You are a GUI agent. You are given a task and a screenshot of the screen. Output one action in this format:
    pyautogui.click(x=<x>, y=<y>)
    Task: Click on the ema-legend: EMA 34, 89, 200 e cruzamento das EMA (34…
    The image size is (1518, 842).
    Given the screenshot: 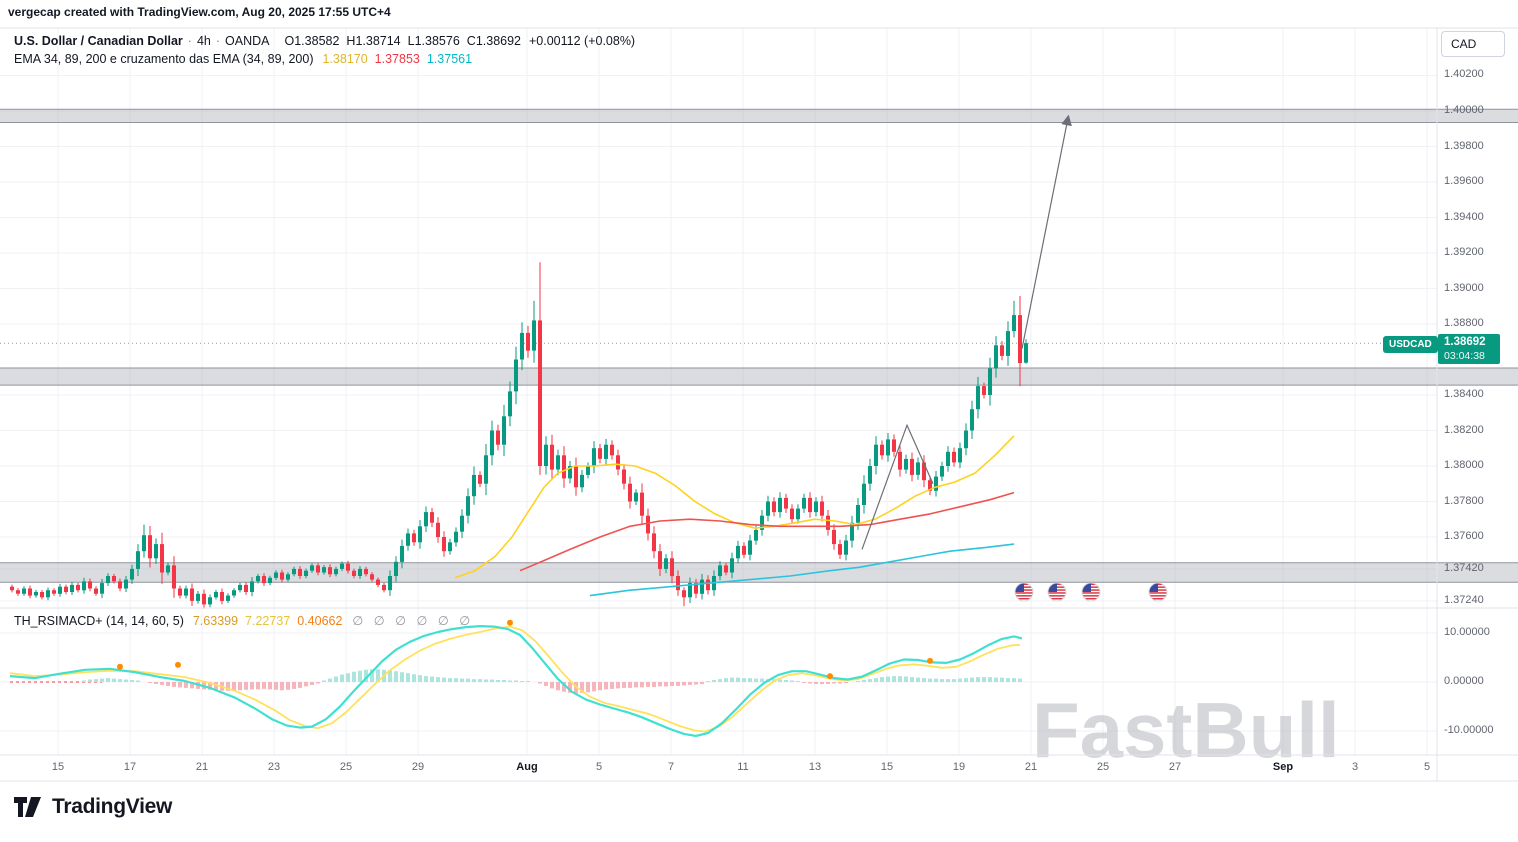 What is the action you would take?
    pyautogui.click(x=243, y=59)
    